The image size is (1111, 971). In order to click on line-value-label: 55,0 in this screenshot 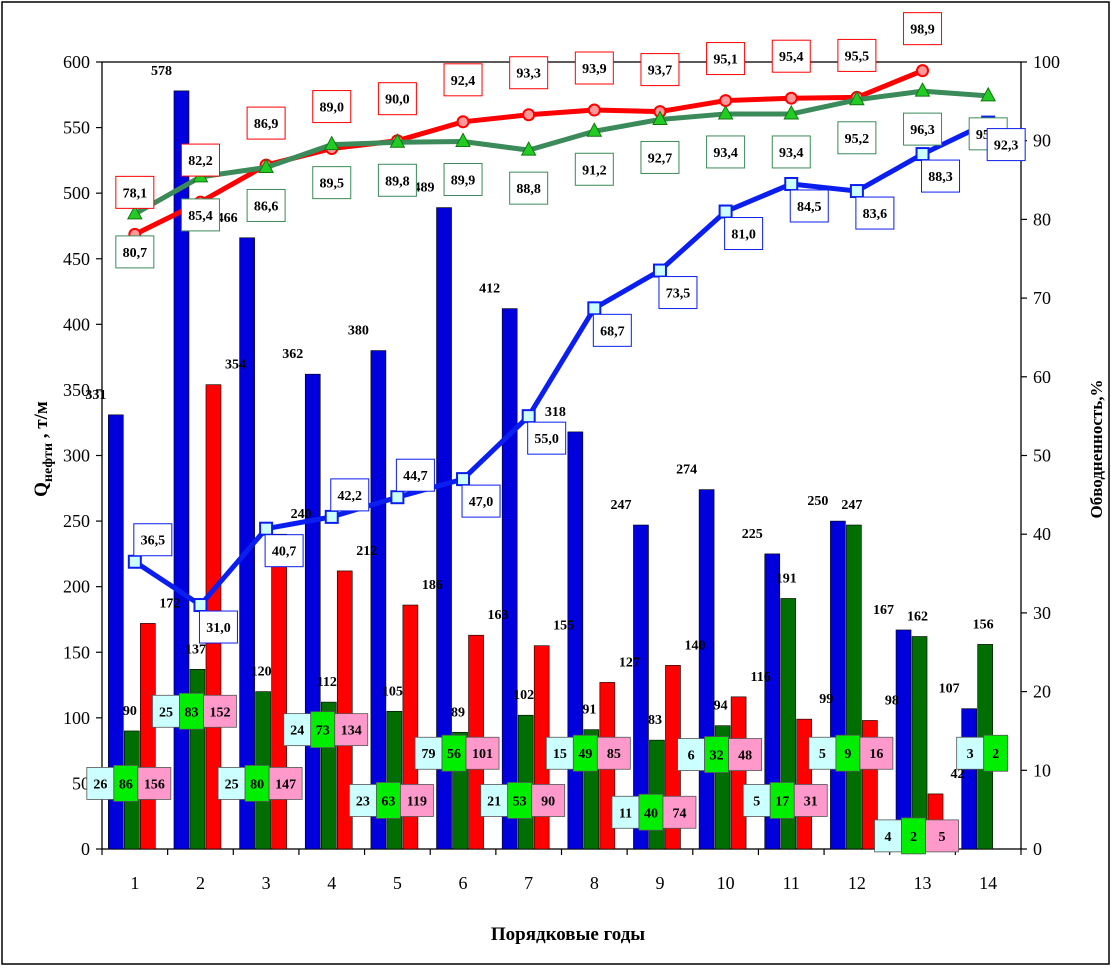, I will do `click(546, 439)`.